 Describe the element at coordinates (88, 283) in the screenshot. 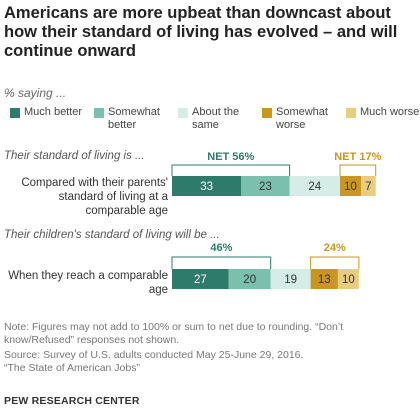

I see `row-label-children: When they reach a comparable age` at that location.